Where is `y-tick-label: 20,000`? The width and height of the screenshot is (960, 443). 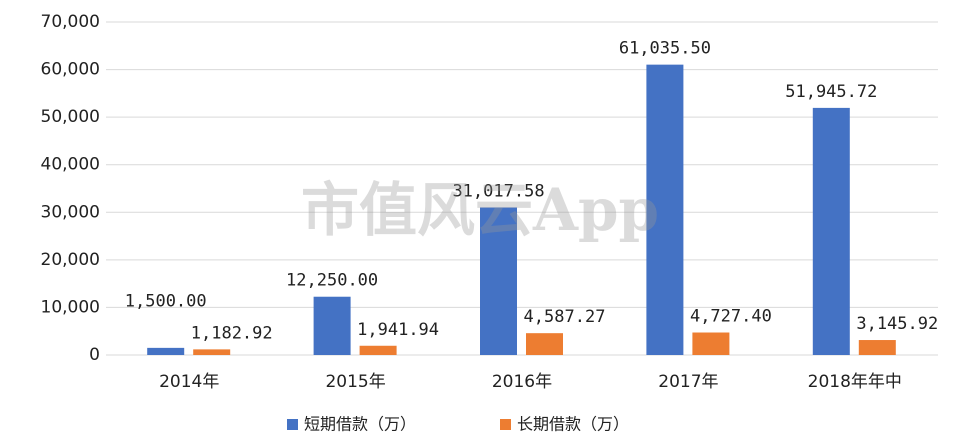 y-tick-label: 20,000 is located at coordinates (70, 260).